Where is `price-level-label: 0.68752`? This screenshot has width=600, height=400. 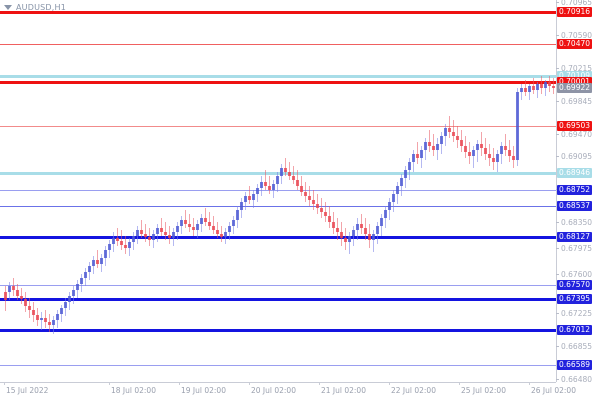 price-level-label: 0.68752 is located at coordinates (575, 190).